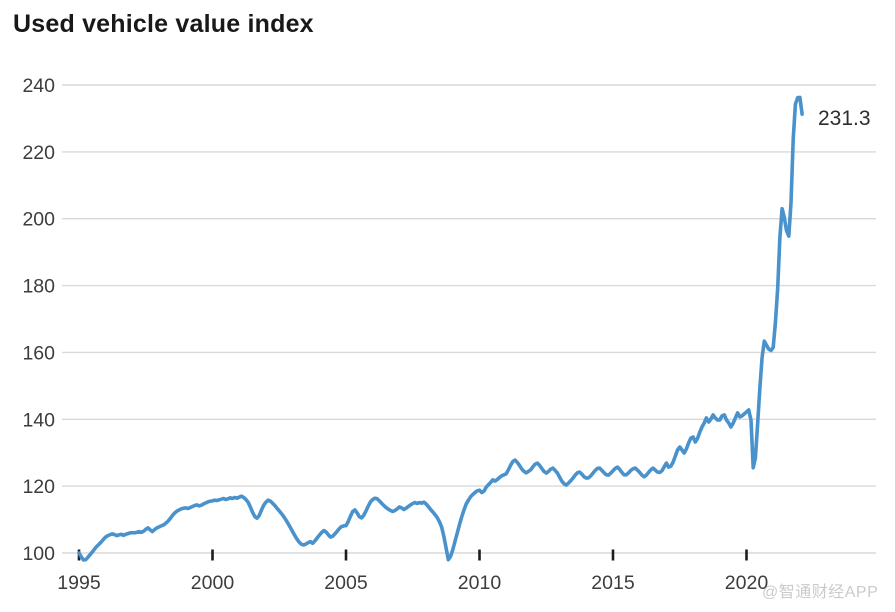  I want to click on latest-value-annotation: 231.3, so click(844, 118).